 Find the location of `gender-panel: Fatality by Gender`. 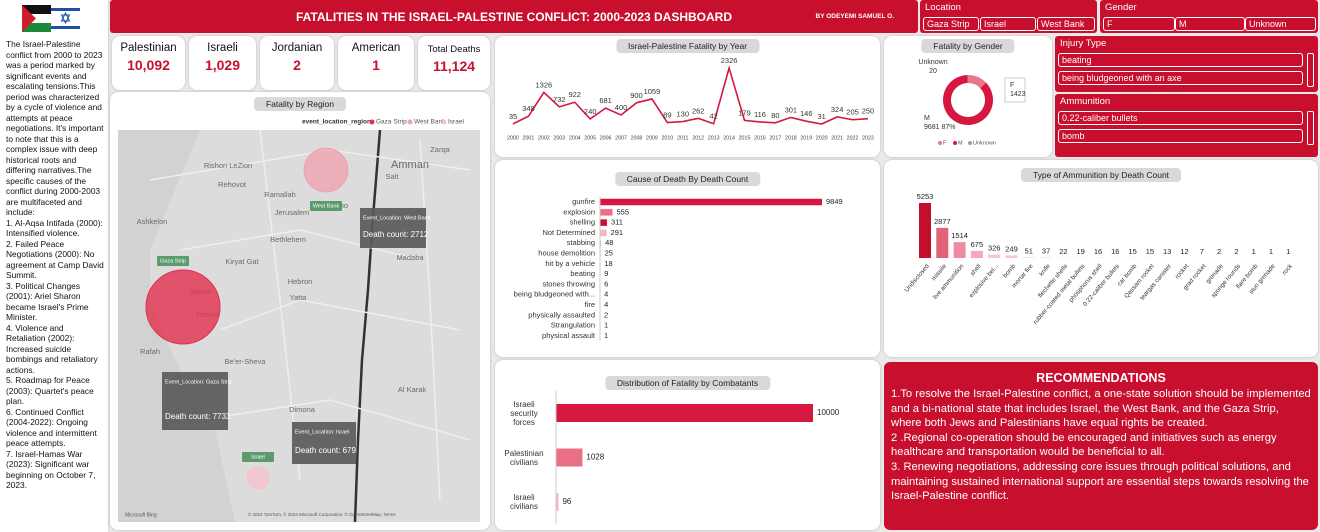

gender-panel: Fatality by Gender is located at coordinates (968, 96).